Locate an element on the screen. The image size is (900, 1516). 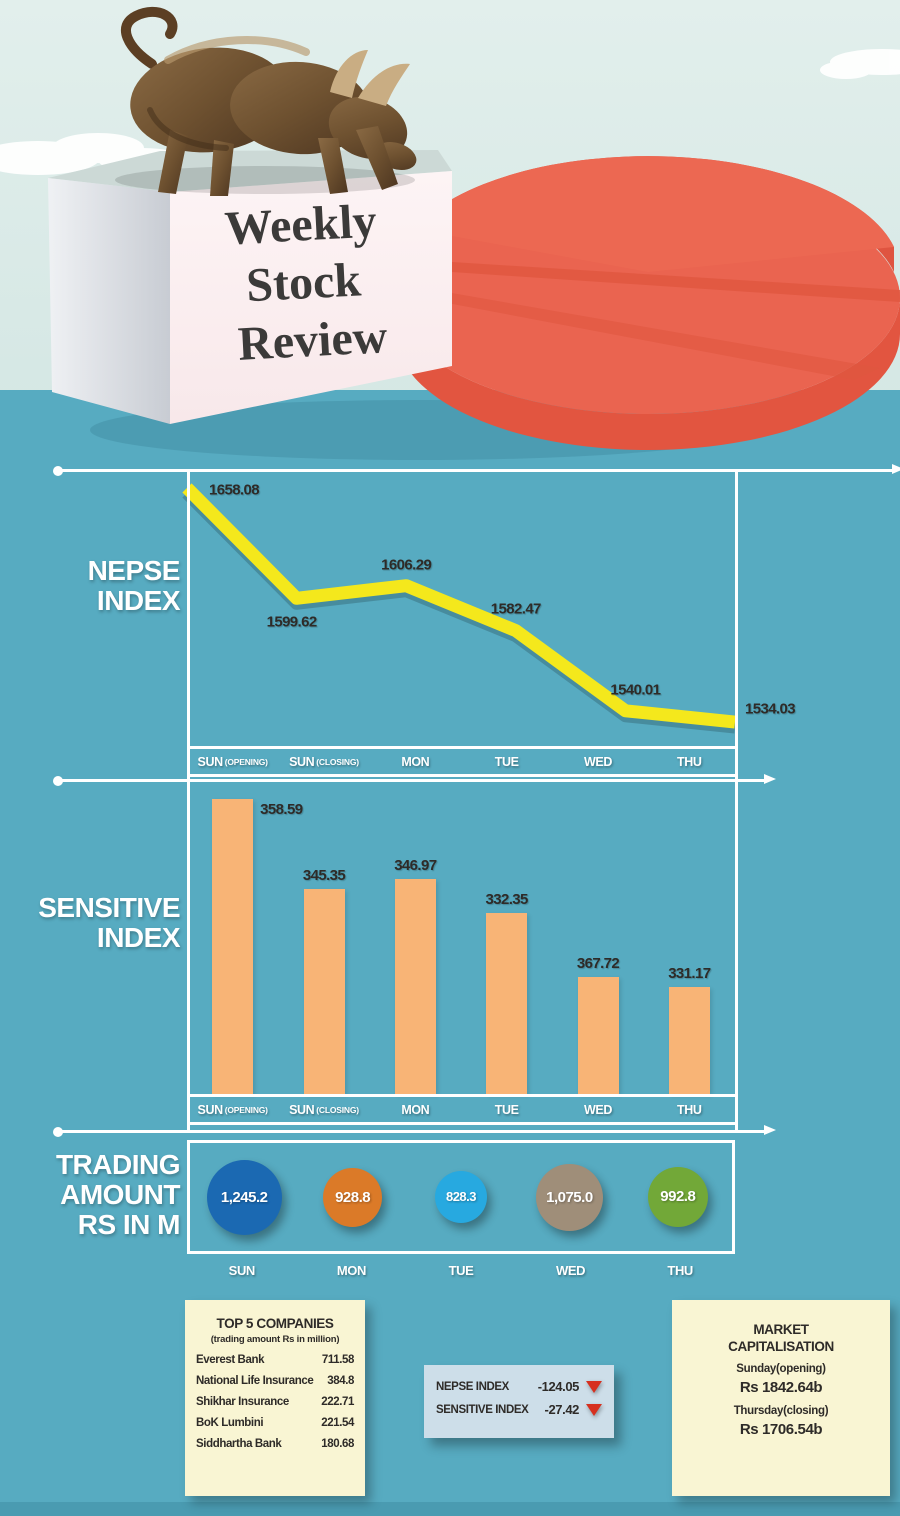
company-name: Siddhartha Bank is located at coordinates (239, 1444).